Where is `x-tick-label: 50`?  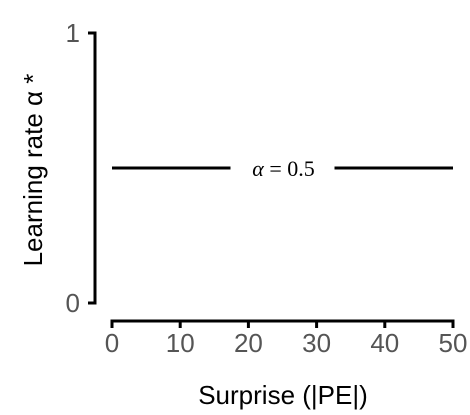
x-tick-label: 50 is located at coordinates (453, 343).